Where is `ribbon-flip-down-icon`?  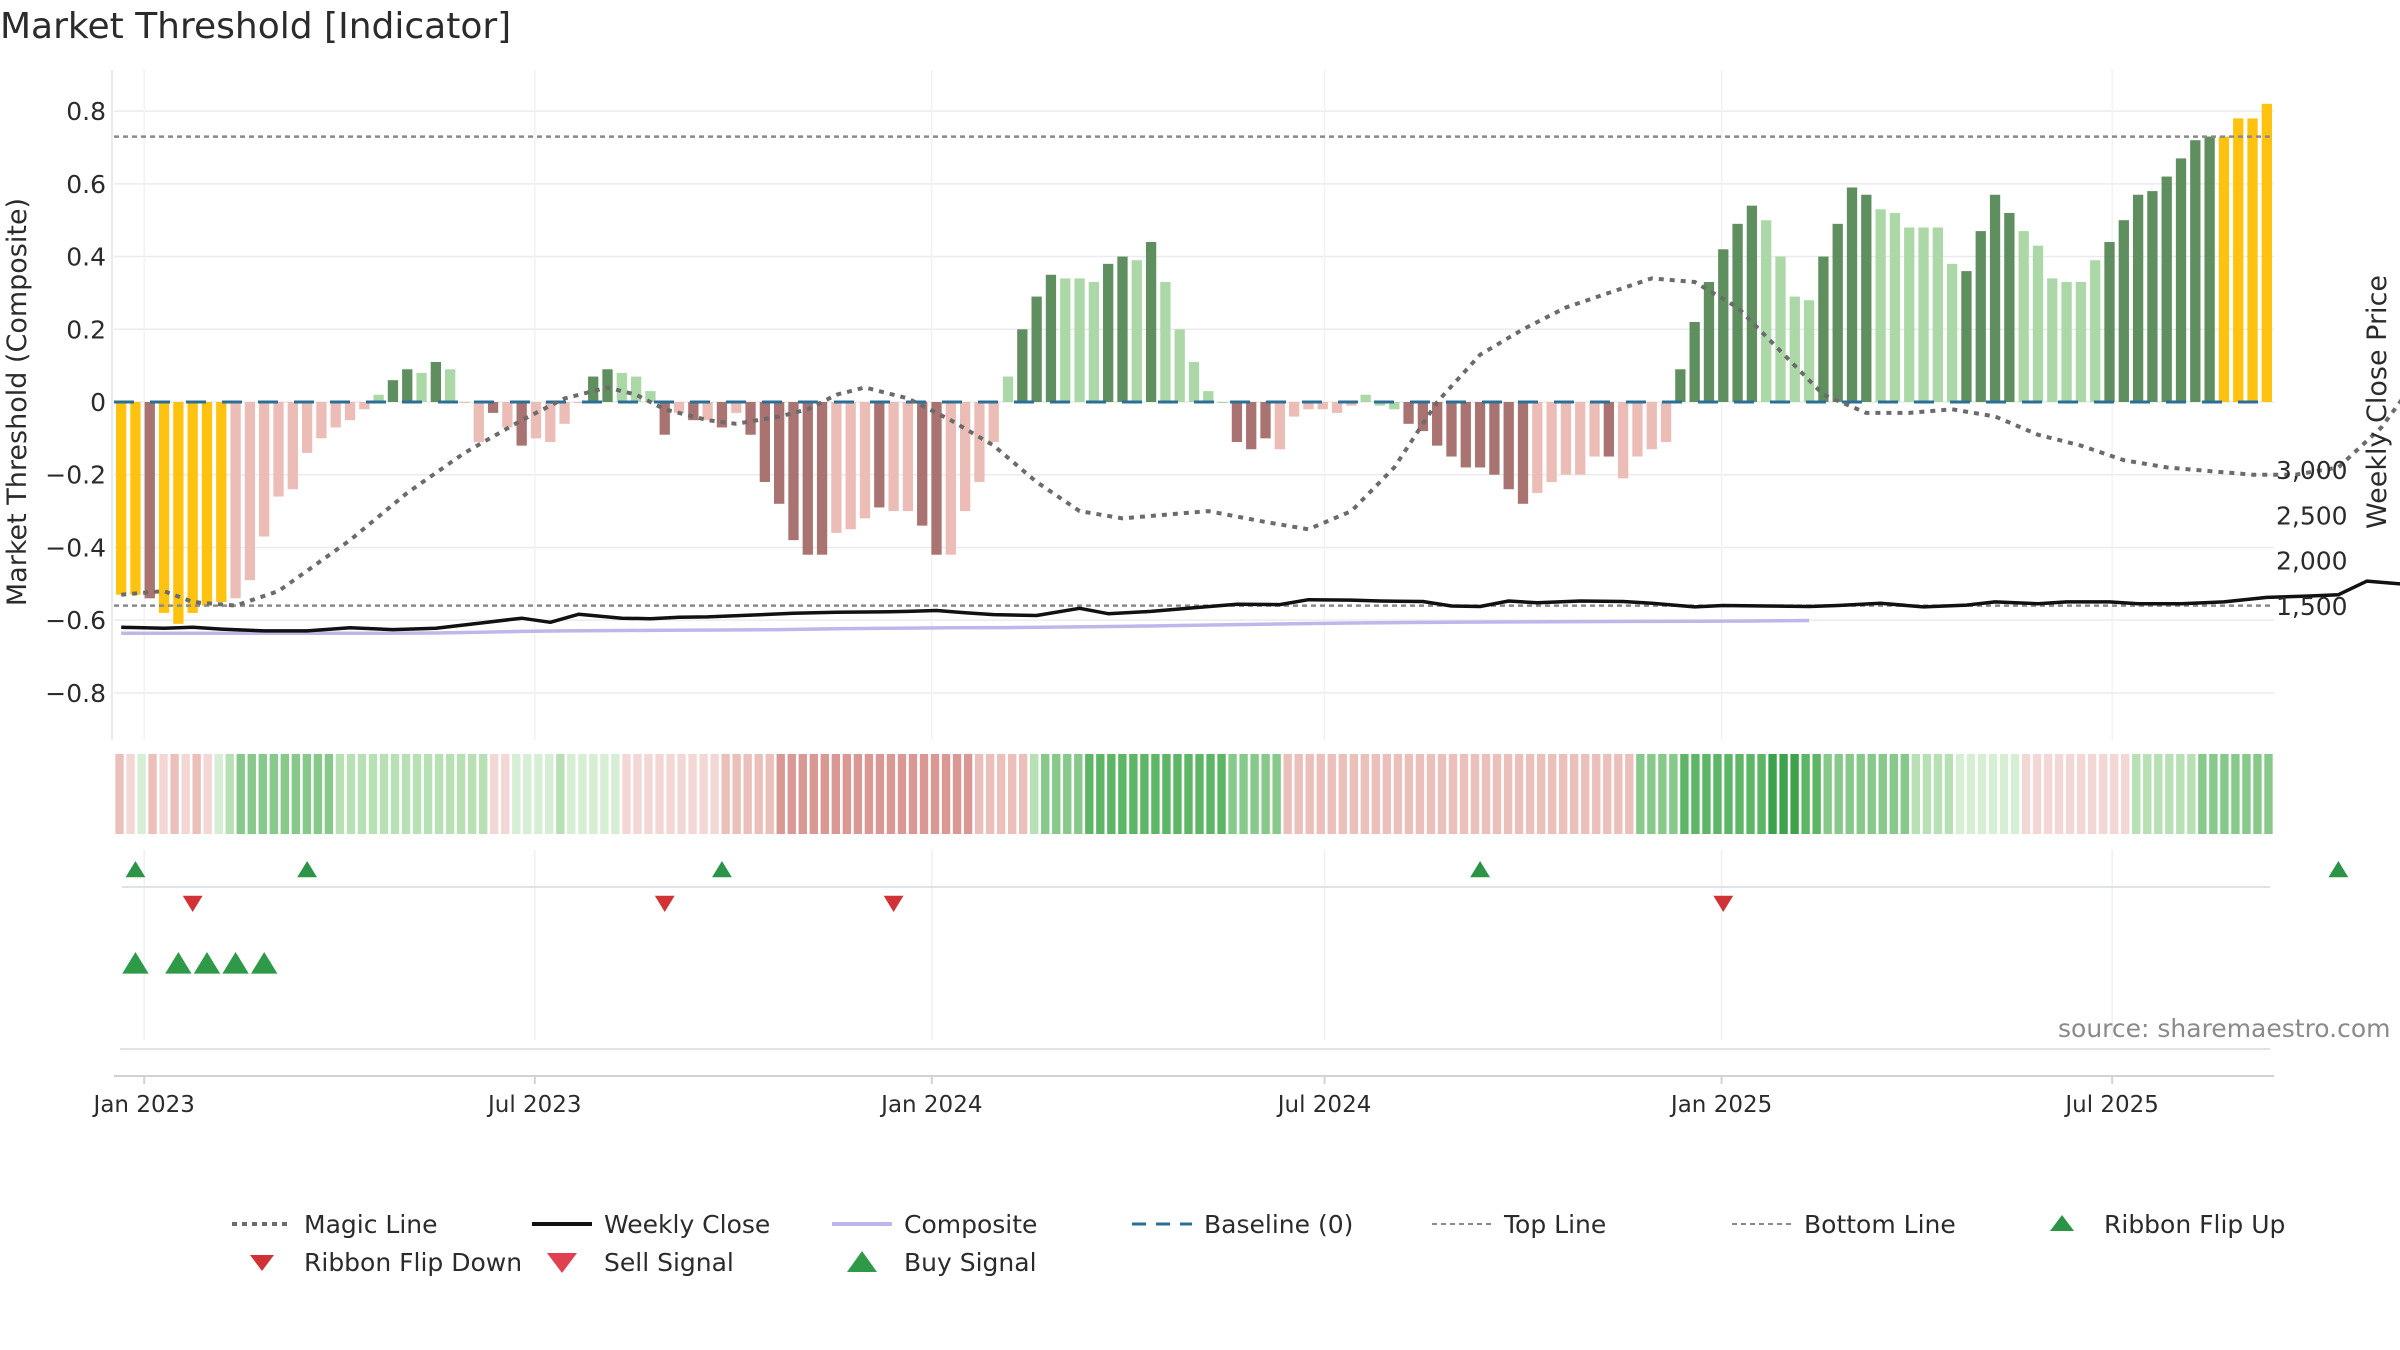
ribbon-flip-down-icon is located at coordinates (262, 1263).